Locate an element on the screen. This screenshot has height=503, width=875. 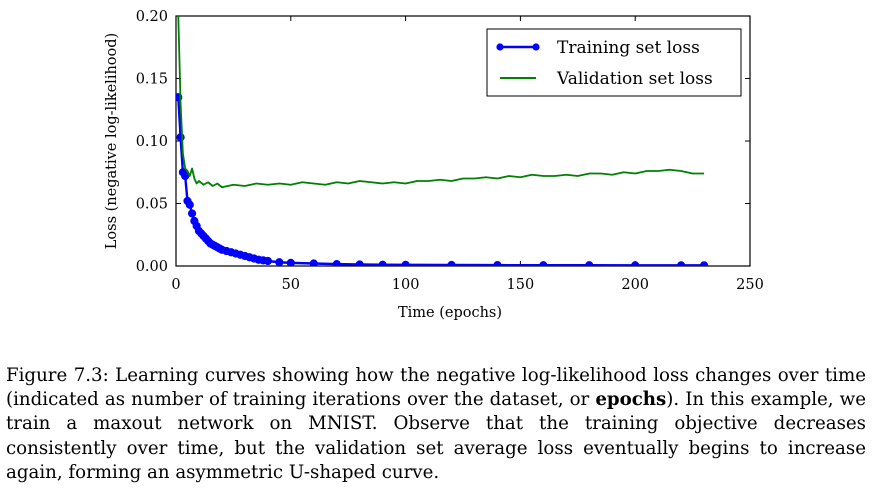
x-tick-label: 200 is located at coordinates (635, 285).